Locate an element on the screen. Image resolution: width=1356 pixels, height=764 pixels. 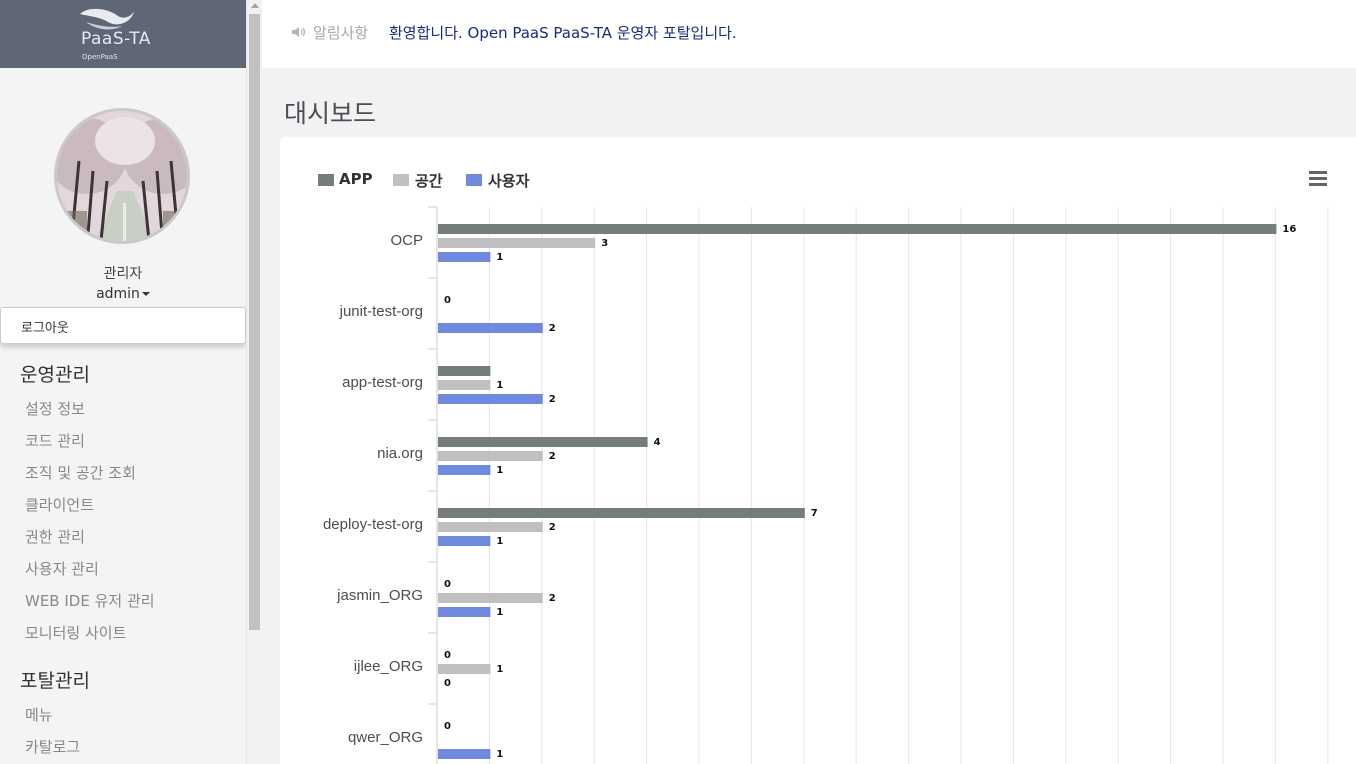
menu-item-webide: WEB IDE 유저 관리 is located at coordinates (90, 601).